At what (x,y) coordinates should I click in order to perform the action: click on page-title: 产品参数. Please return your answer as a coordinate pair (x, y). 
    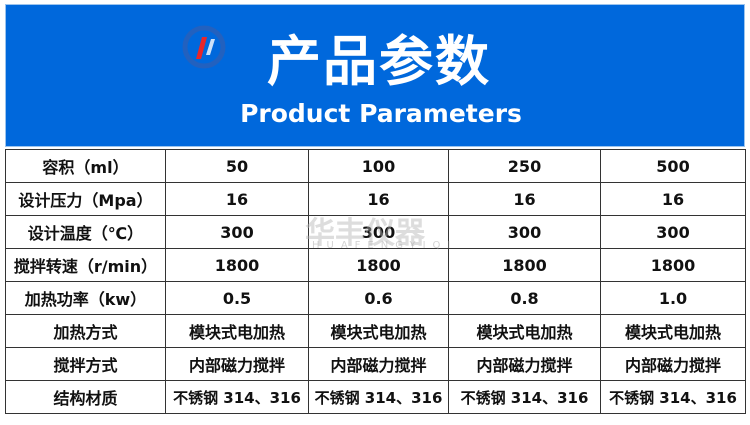
    Looking at the image, I should click on (379, 61).